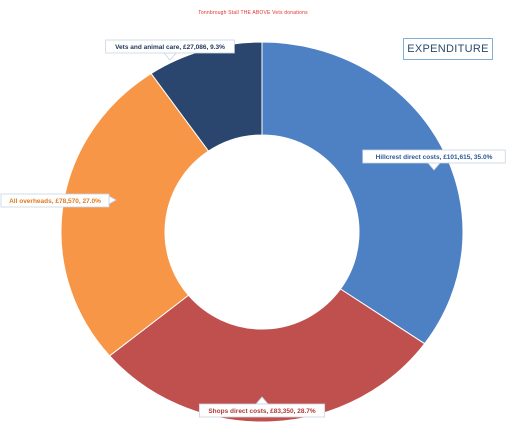 The image size is (506, 439). What do you see at coordinates (448, 49) in the screenshot?
I see `legend-expenditure: EXPENDITURE` at bounding box center [448, 49].